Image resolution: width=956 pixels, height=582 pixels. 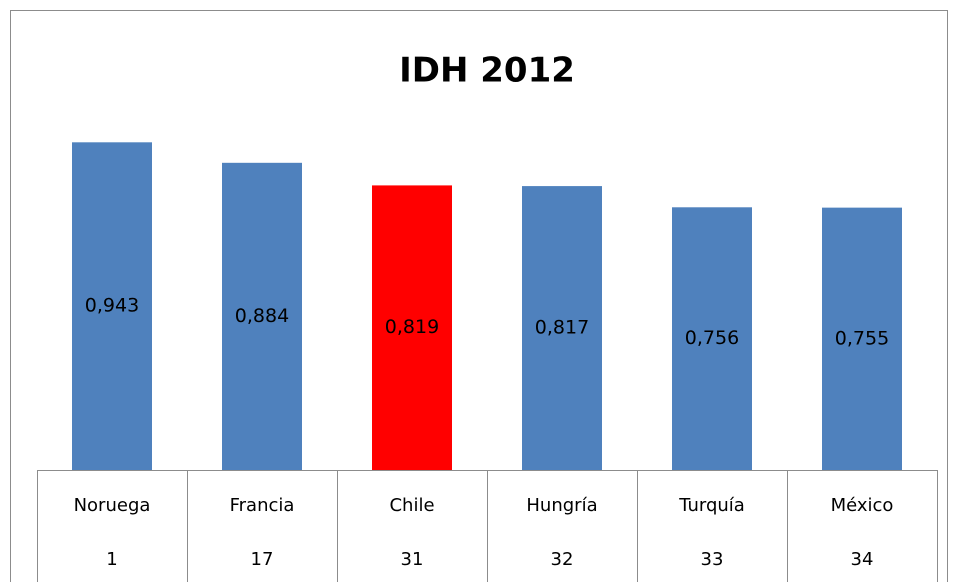 What do you see at coordinates (862, 505) in the screenshot?
I see `x-tick-label: México` at bounding box center [862, 505].